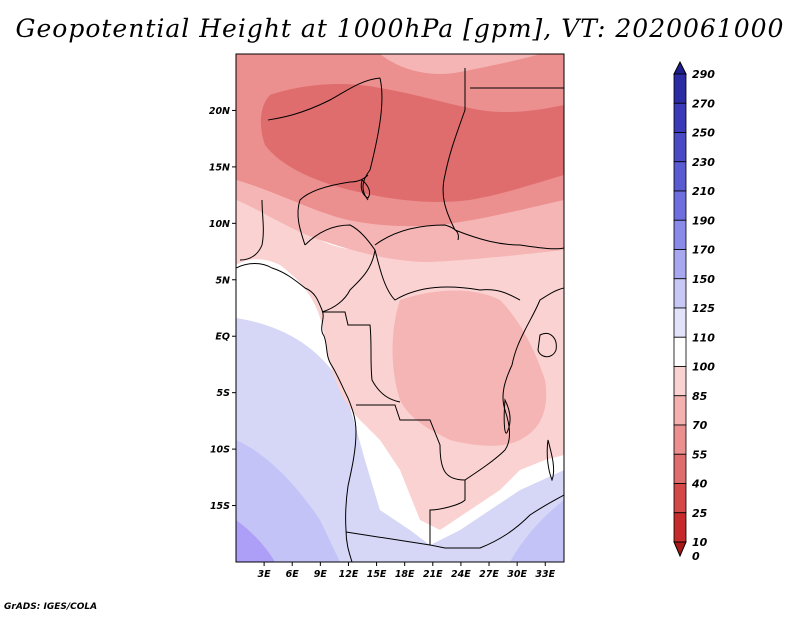 The image size is (800, 618). What do you see at coordinates (377, 574) in the screenshot?
I see `lon-label: 15E` at bounding box center [377, 574].